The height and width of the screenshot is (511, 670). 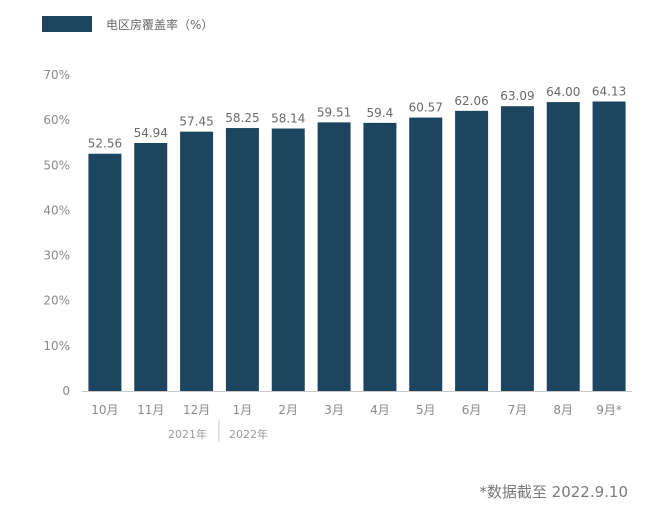 What do you see at coordinates (187, 434) in the screenshot?
I see `year-label-2021: 2021年` at bounding box center [187, 434].